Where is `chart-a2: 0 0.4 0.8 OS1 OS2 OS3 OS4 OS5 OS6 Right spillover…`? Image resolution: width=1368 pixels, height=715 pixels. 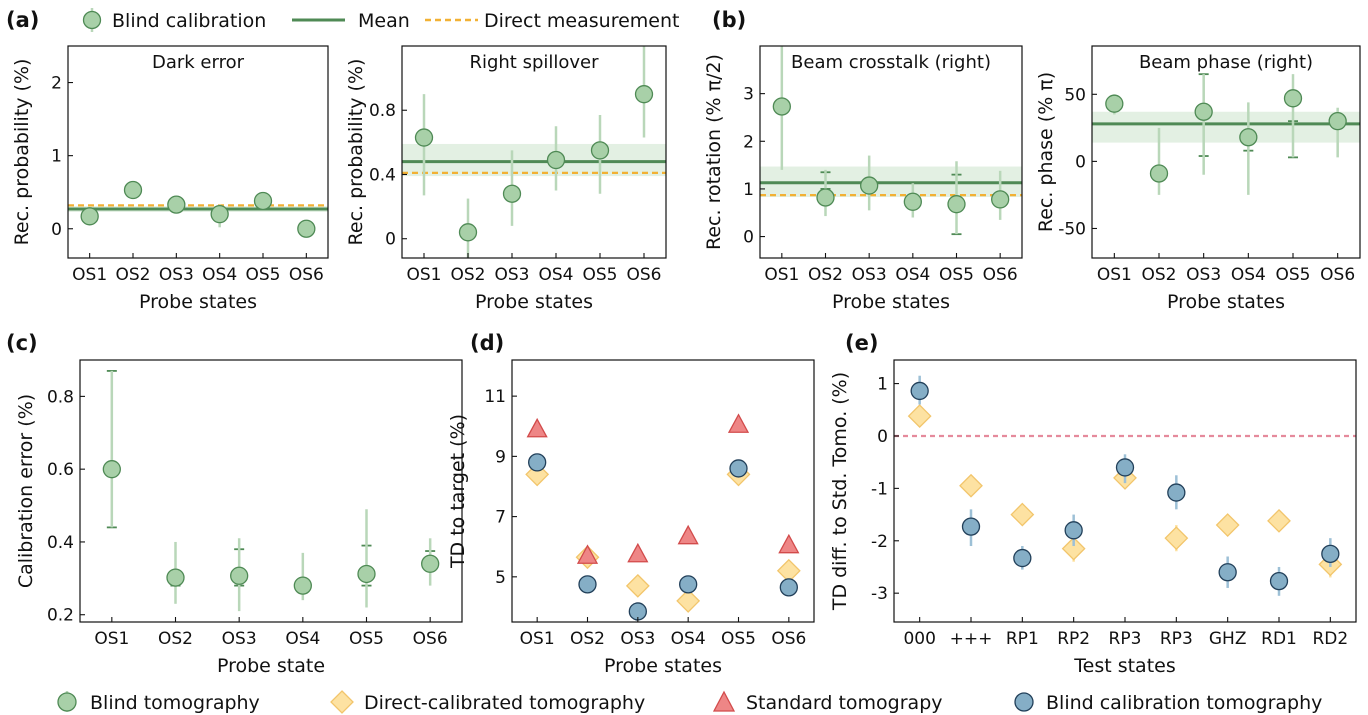
chart-a2: 0 0.4 0.8 OS1 OS2 OS3 OS4 OS5 OS6 Right spillover… is located at coordinates (506, 179).